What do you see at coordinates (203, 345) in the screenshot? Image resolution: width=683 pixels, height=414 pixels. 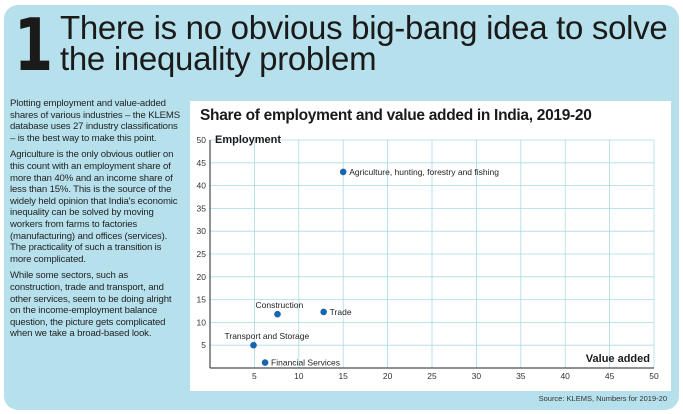 I see `y-tick-label: 5` at bounding box center [203, 345].